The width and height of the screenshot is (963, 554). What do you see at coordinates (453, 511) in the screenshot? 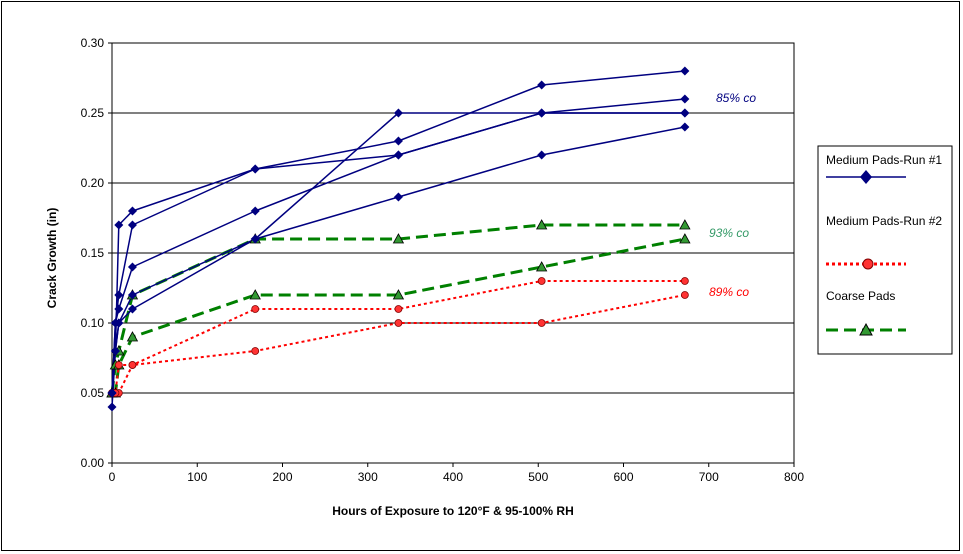
I see `x-axis-title: Hours of Exposure to 120°F & 95-100% RH` at bounding box center [453, 511].